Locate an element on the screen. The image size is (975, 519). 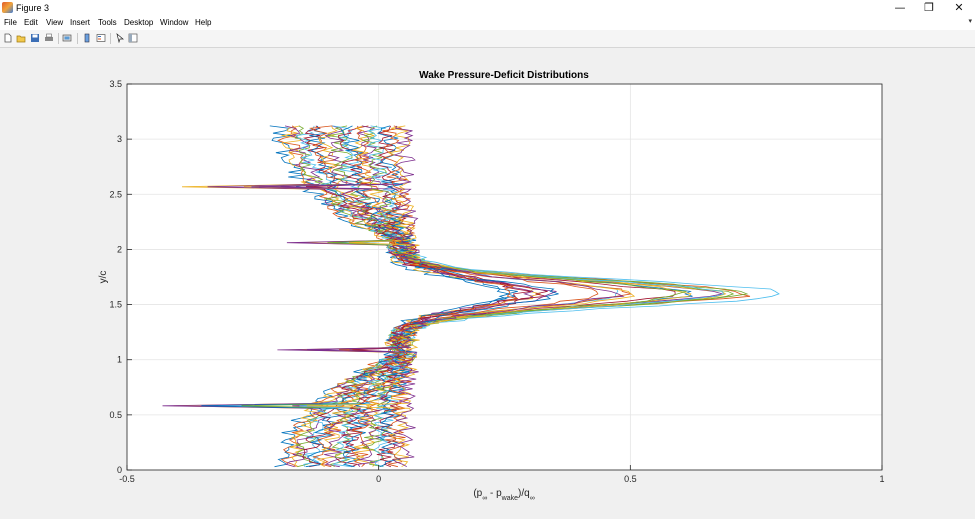
property-inspector-icon is located at coordinates (133, 38).